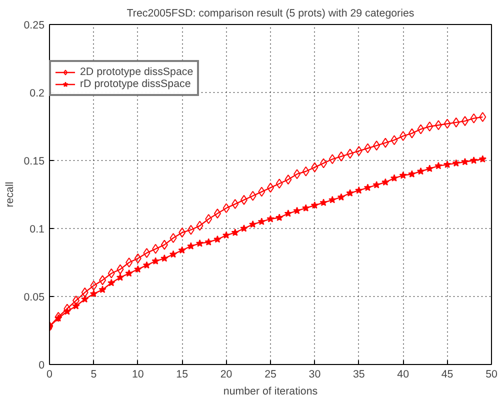  What do you see at coordinates (270, 374) in the screenshot?
I see `x-tick-label: 25` at bounding box center [270, 374].